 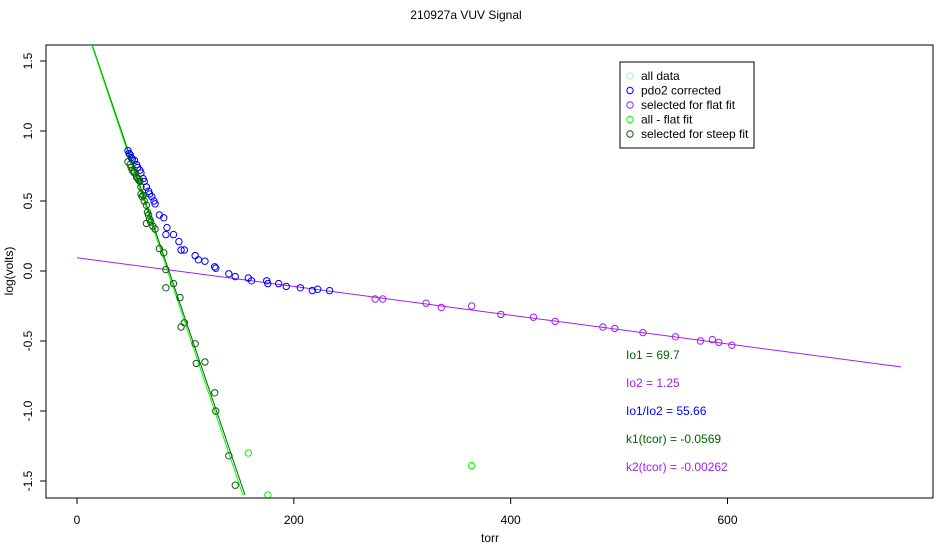 I want to click on annotation-label: Io1 =, so click(x=641, y=355).